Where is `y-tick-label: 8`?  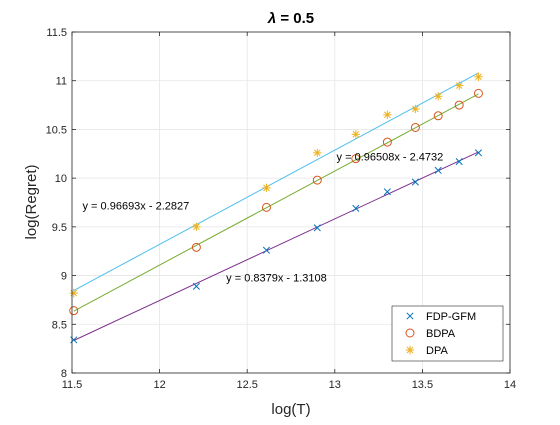
y-tick-label: 8 is located at coordinates (64, 374).